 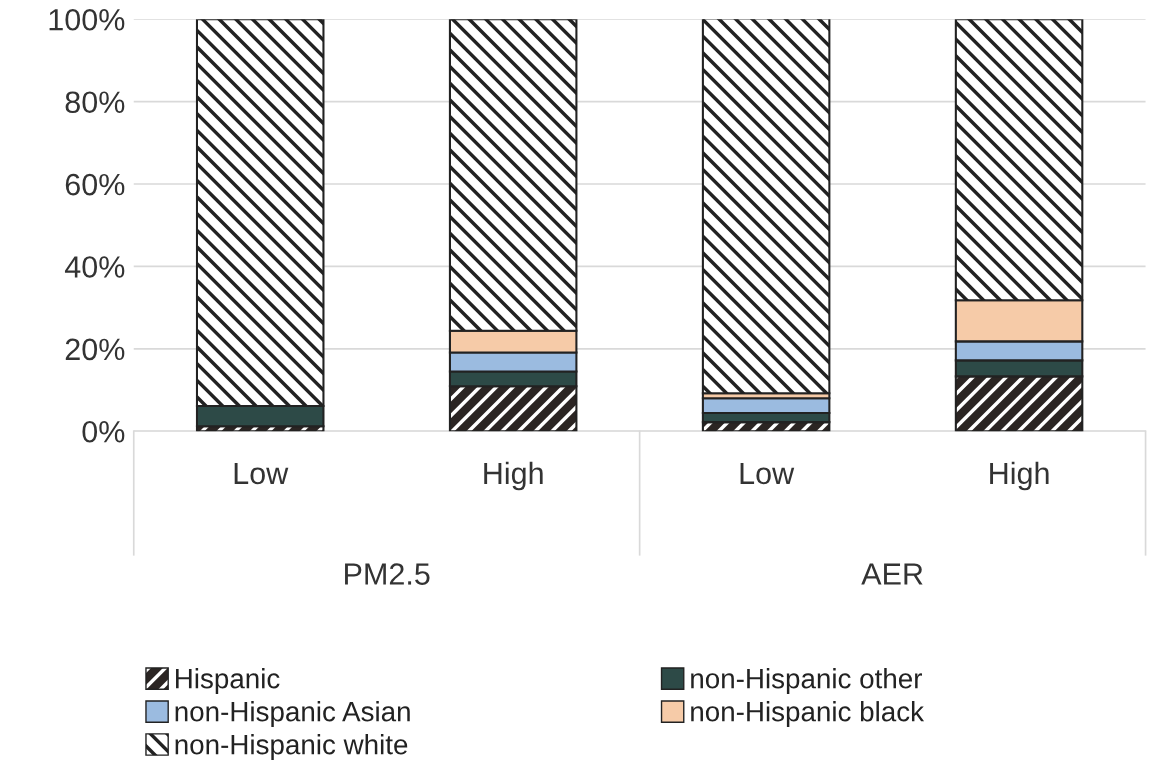 What do you see at coordinates (95, 184) in the screenshot?
I see `y-tick-label: 60%` at bounding box center [95, 184].